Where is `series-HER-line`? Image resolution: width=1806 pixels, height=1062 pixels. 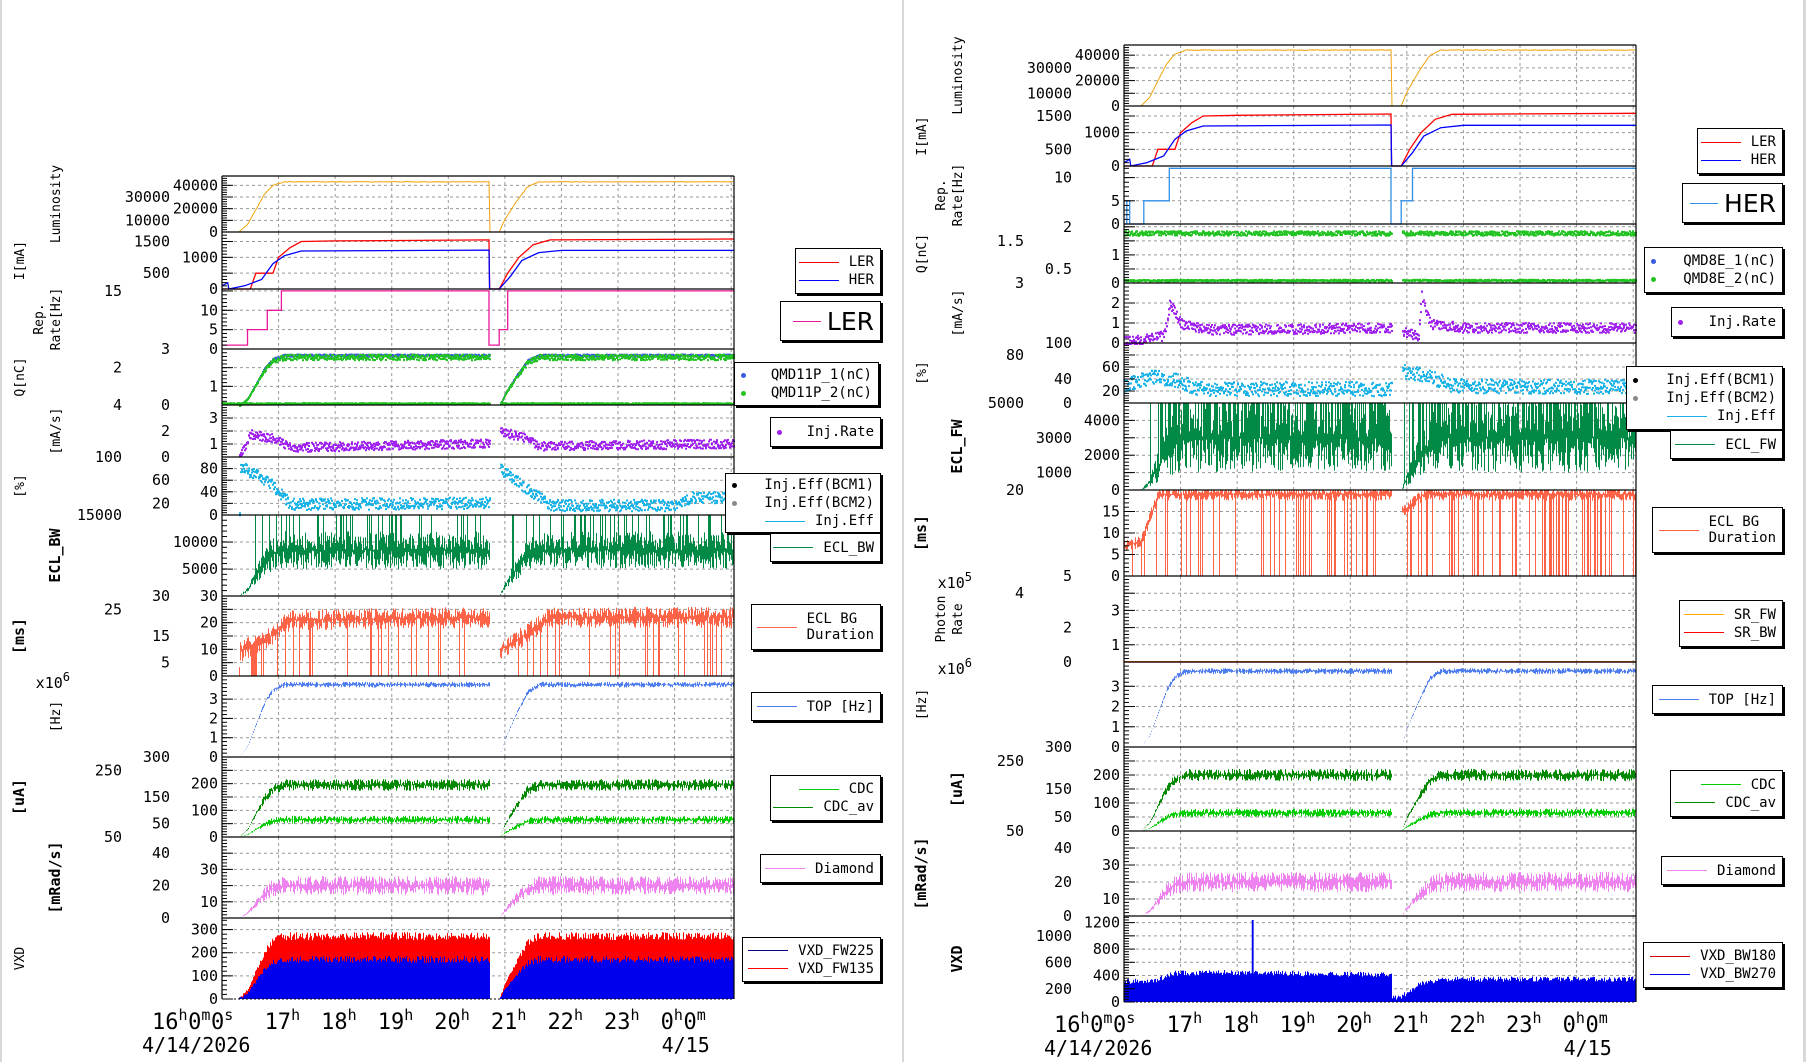
series-HER-line is located at coordinates (477, 269).